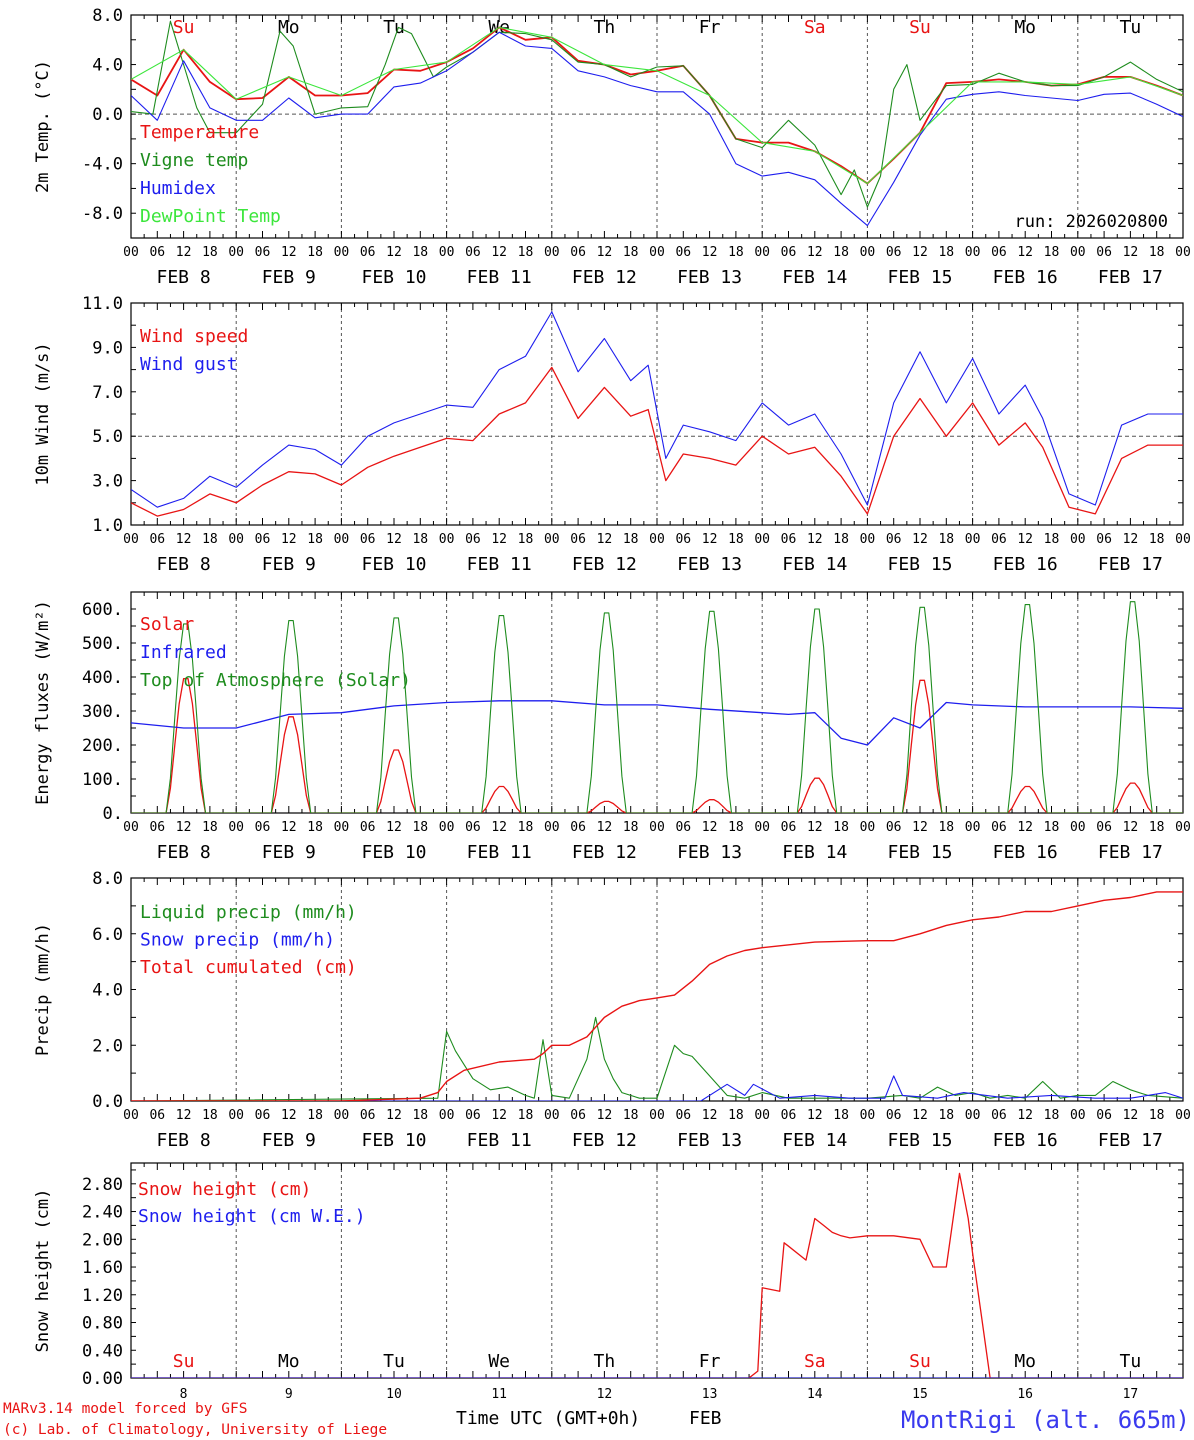 This screenshot has width=1194, height=1440. What do you see at coordinates (43, 126) in the screenshot?
I see `y-axis-label: 2m Temp. (°C)` at bounding box center [43, 126].